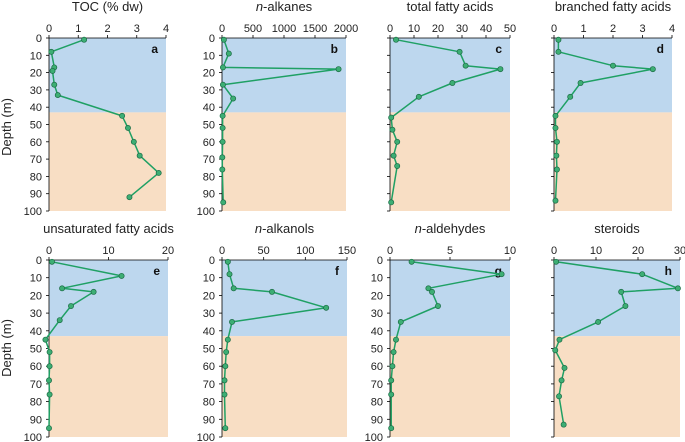 The height and width of the screenshot is (442, 685). I want to click on y-tick-label: 40, so click(377, 332).